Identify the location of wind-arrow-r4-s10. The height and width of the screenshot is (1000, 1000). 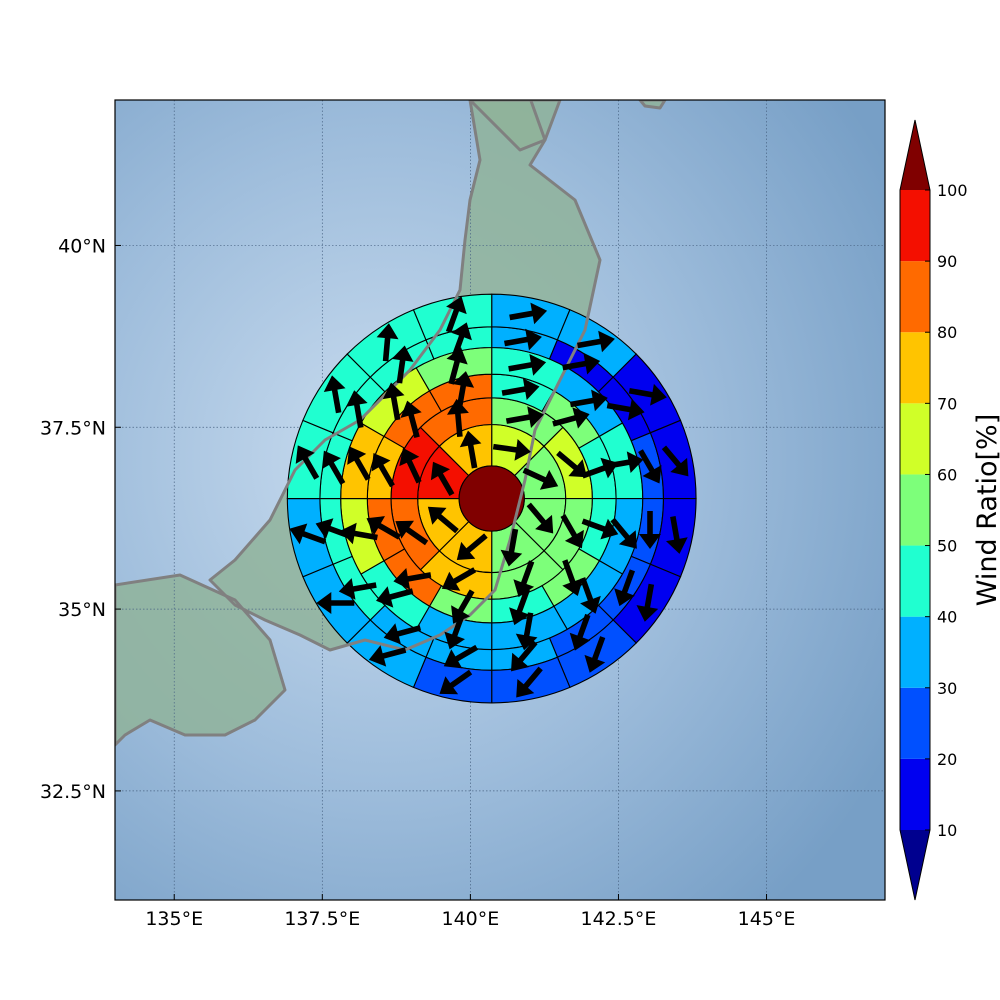
(357, 589).